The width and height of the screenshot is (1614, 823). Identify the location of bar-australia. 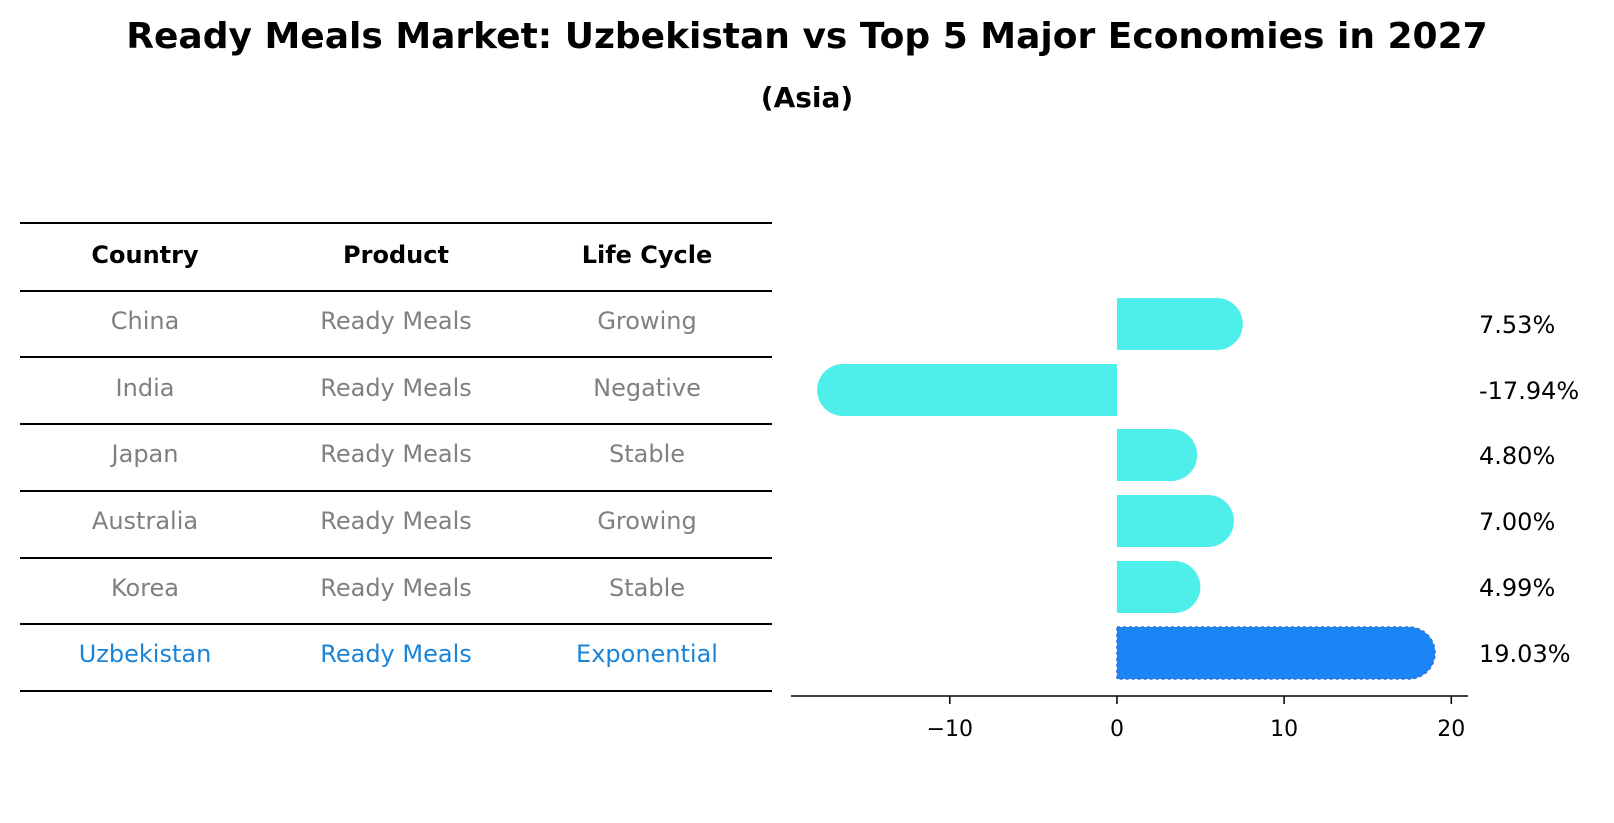
(1175, 521).